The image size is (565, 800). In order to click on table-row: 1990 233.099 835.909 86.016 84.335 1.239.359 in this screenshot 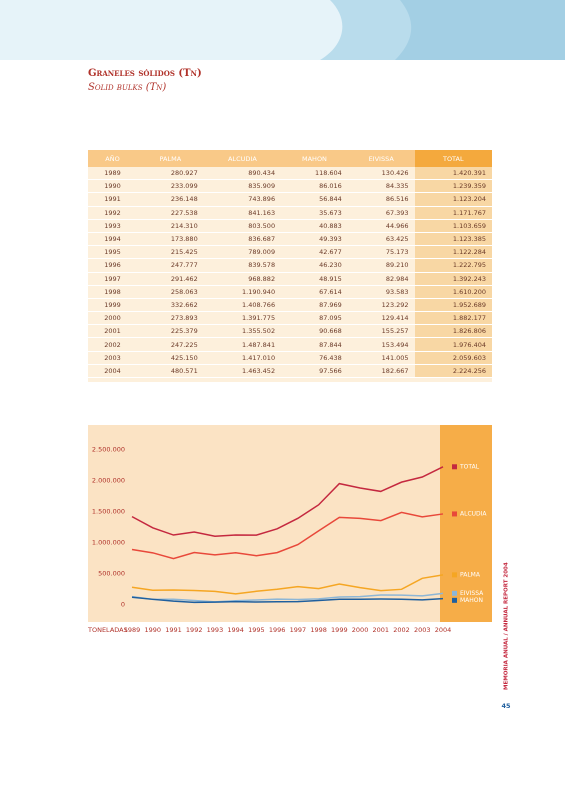, I will do `click(290, 186)`.